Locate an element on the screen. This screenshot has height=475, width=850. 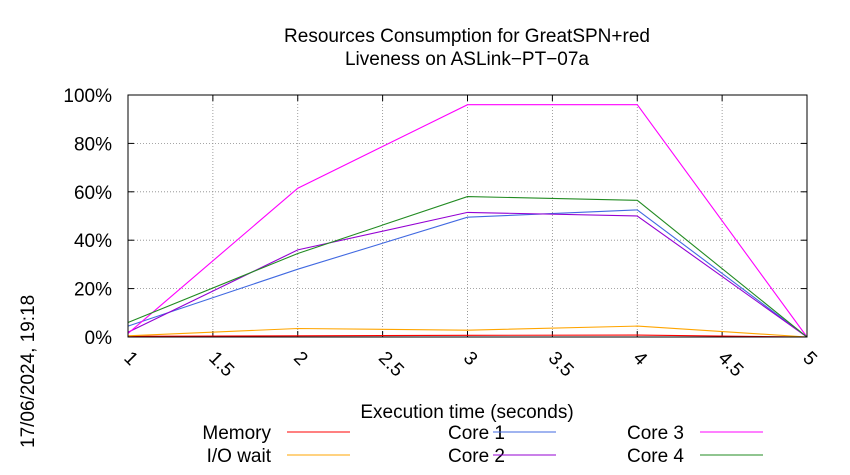
legend-label: Core 1 is located at coordinates (476, 433).